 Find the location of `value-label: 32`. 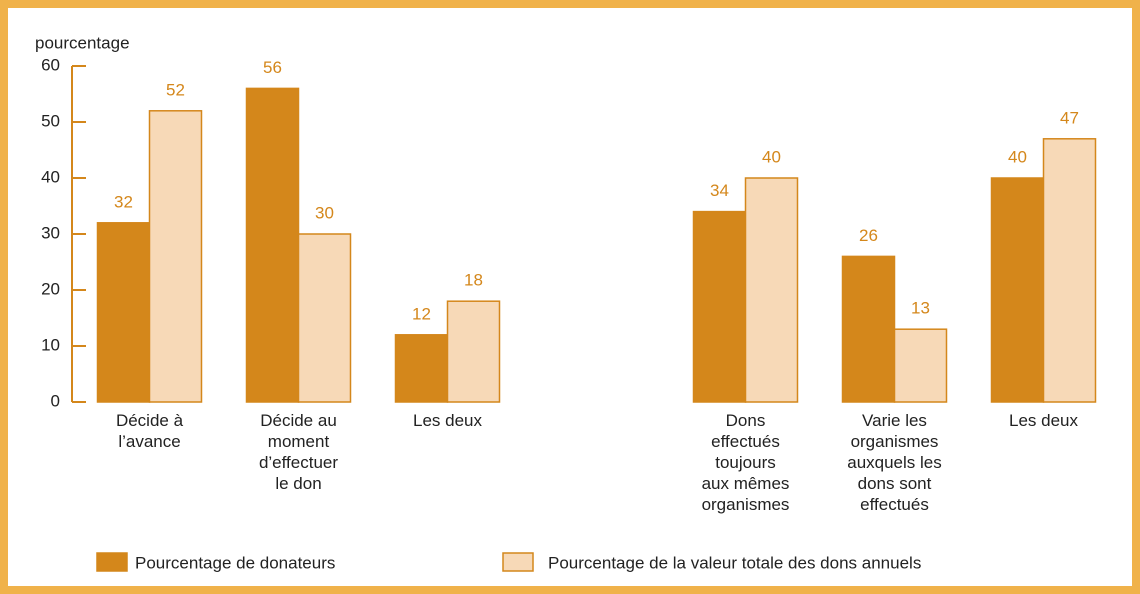

value-label: 32 is located at coordinates (123, 201).